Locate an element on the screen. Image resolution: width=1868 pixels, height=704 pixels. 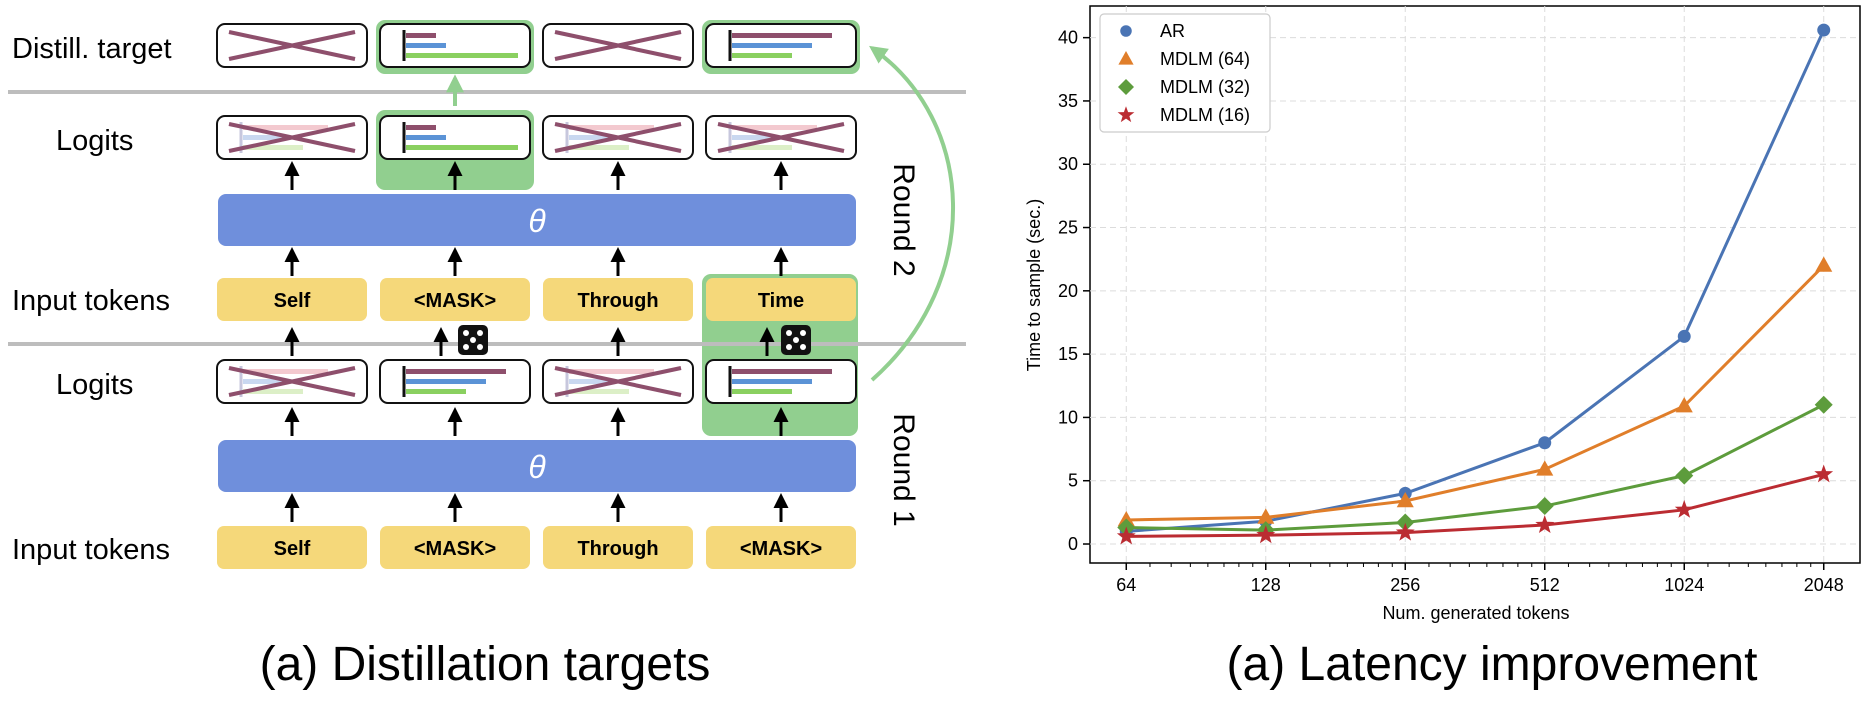
legend: AR MDLM (64) MDLM (32) MDLM (16) is located at coordinates (1185, 73).